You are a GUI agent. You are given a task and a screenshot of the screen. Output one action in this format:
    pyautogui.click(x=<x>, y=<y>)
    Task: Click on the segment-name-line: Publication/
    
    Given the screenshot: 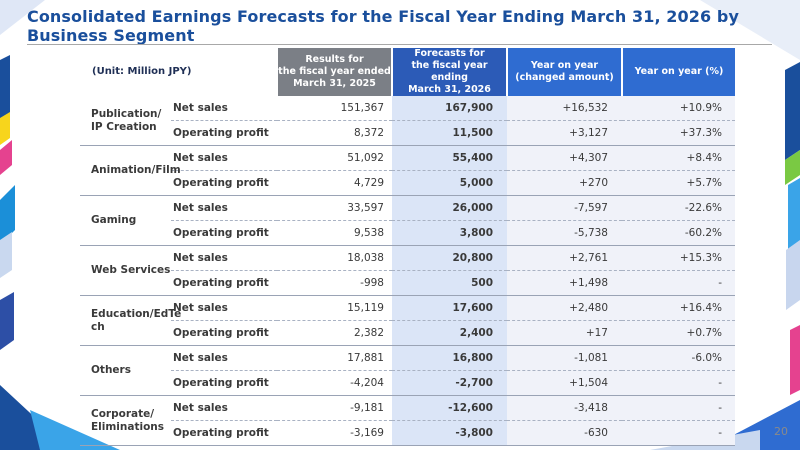 What is the action you would take?
    pyautogui.click(x=126, y=113)
    